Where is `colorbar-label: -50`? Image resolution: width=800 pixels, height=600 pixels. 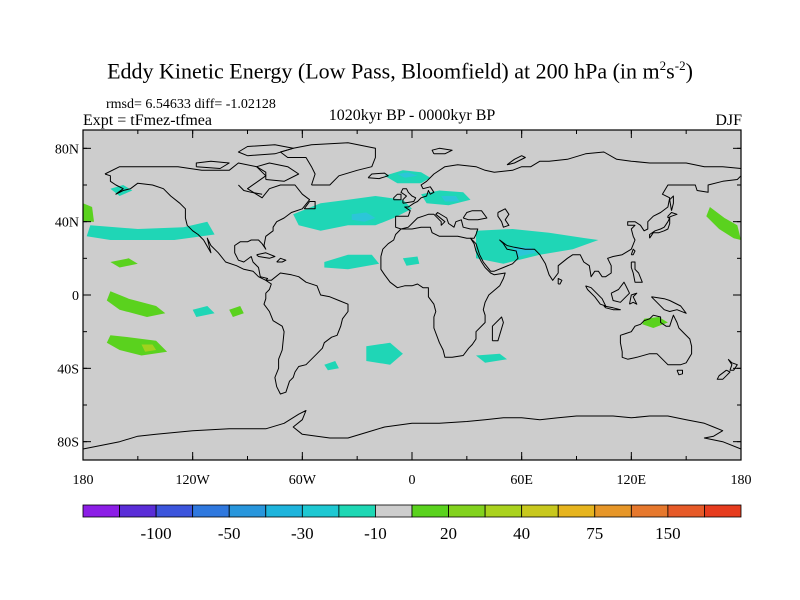 colorbar-label: -50 is located at coordinates (229, 533).